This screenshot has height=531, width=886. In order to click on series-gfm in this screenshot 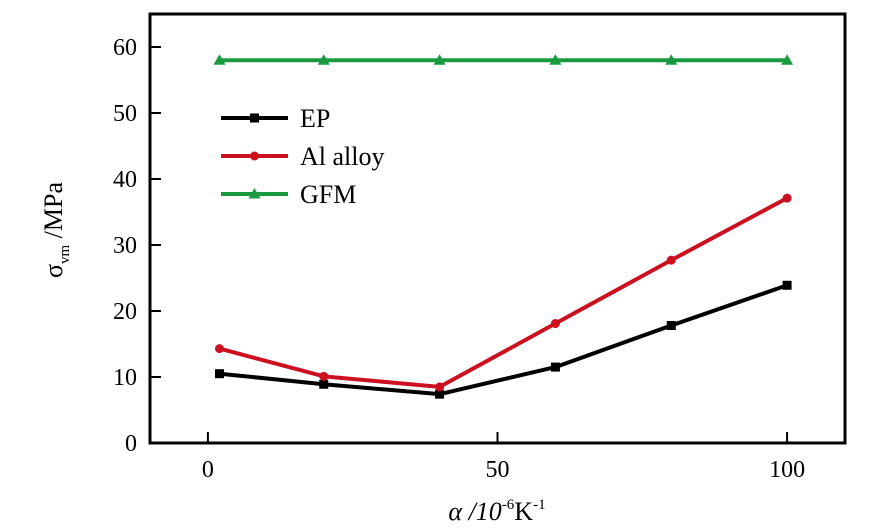, I will do `click(503, 59)`.